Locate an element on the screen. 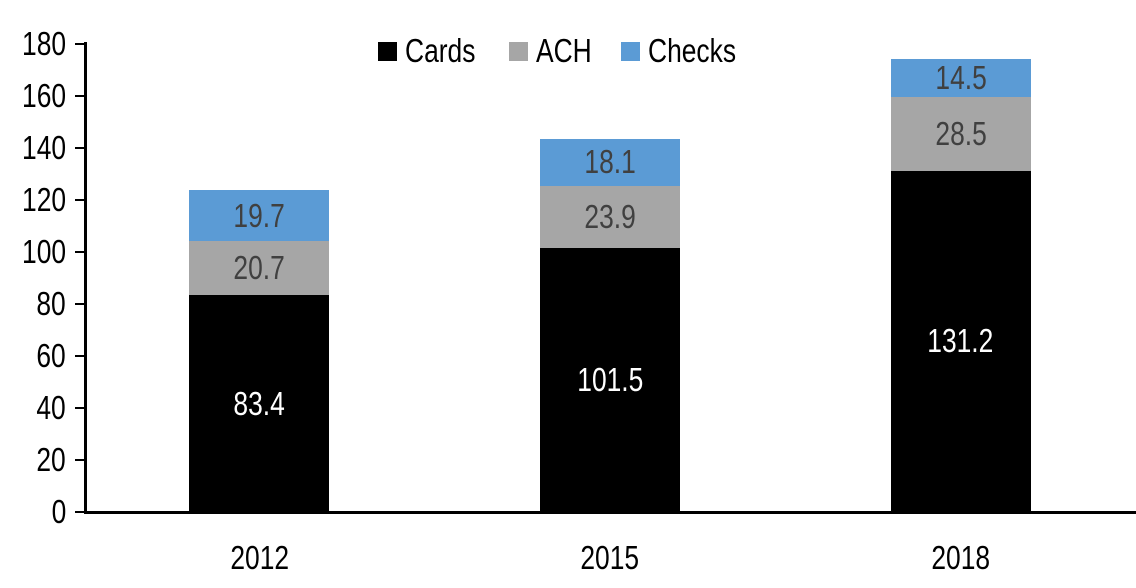  y-tick-label-text: 140 is located at coordinates (43, 147).